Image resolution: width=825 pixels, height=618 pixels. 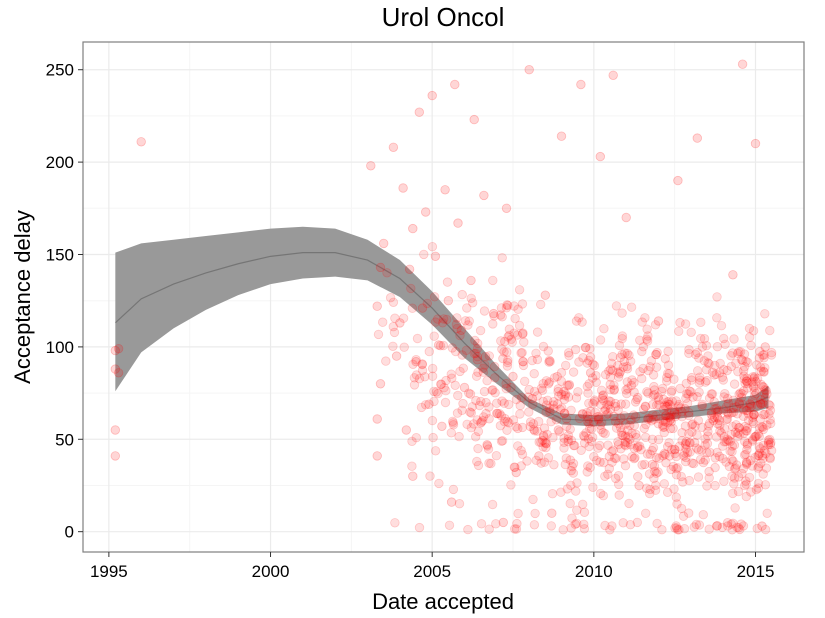 What do you see at coordinates (60, 255) in the screenshot?
I see `y-tick-label: 150` at bounding box center [60, 255].